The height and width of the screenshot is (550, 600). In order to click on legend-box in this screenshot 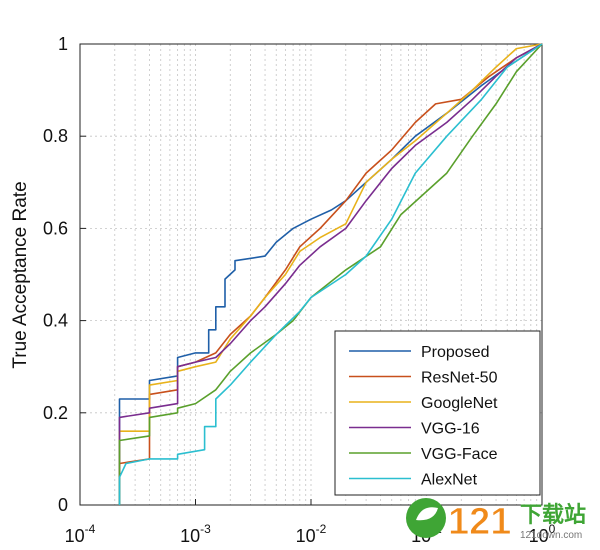, I will do `click(437, 413)`.